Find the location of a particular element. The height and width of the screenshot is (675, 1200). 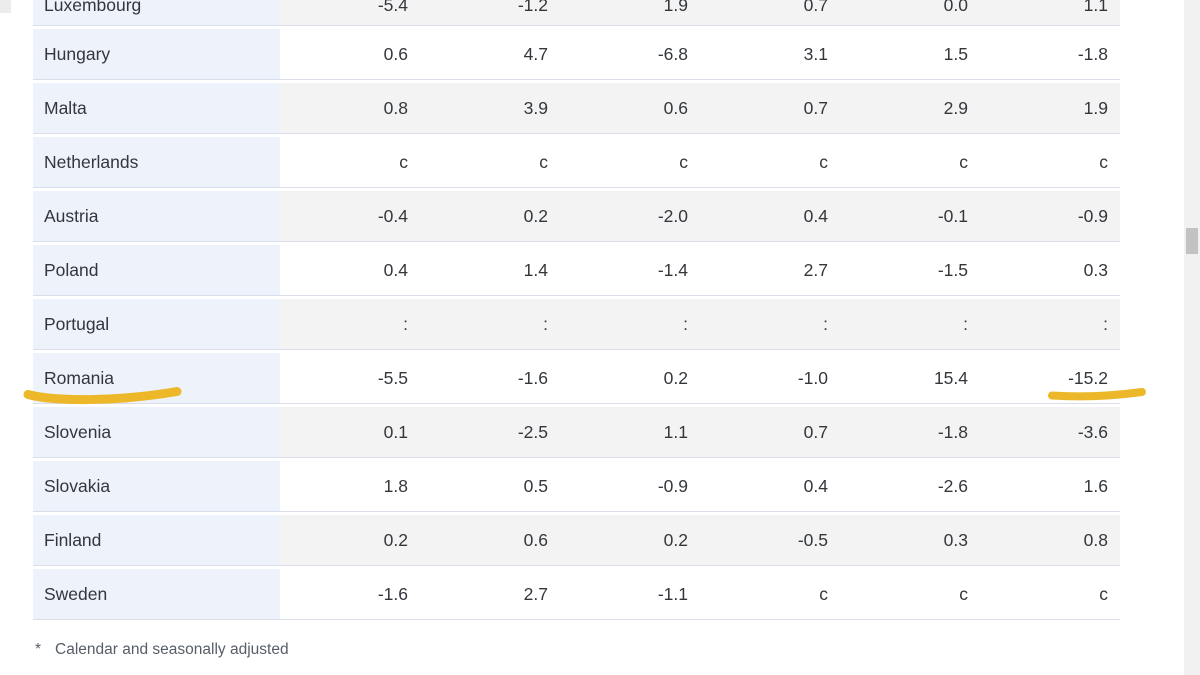

table-row: Luxembourg -5.4 -1.2 1.9 0.7 0.0 1.1 is located at coordinates (576, 13).